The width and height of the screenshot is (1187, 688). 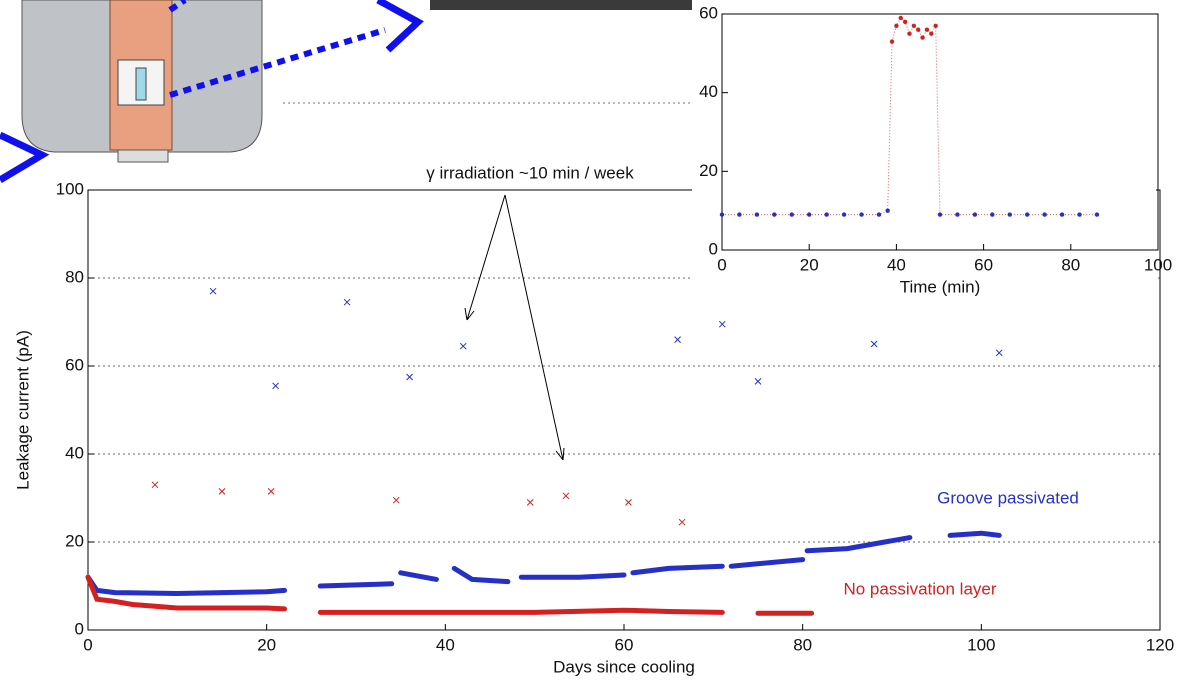 What do you see at coordinates (940, 286) in the screenshot?
I see `x-axis-label: Time (min)` at bounding box center [940, 286].